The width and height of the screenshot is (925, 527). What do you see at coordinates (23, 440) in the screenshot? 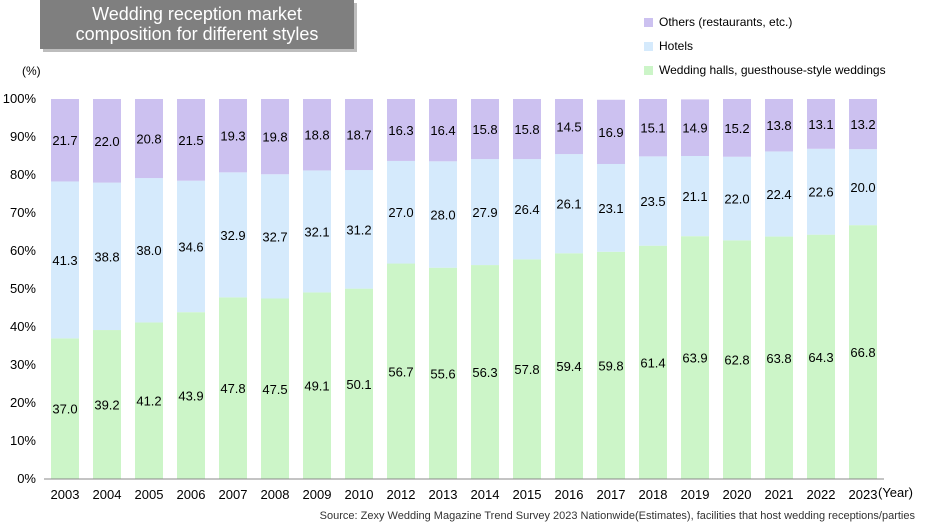
I see `y-tick-label: 10%` at bounding box center [23, 440].